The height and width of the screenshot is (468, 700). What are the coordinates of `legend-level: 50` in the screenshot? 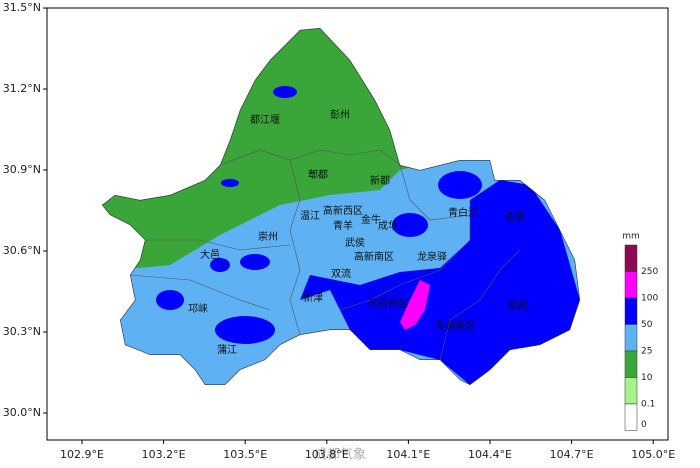 It's located at (647, 325).